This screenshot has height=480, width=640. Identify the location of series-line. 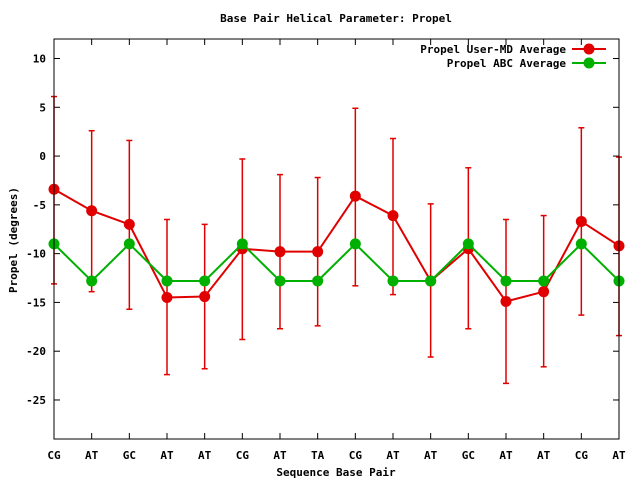
(336, 262).